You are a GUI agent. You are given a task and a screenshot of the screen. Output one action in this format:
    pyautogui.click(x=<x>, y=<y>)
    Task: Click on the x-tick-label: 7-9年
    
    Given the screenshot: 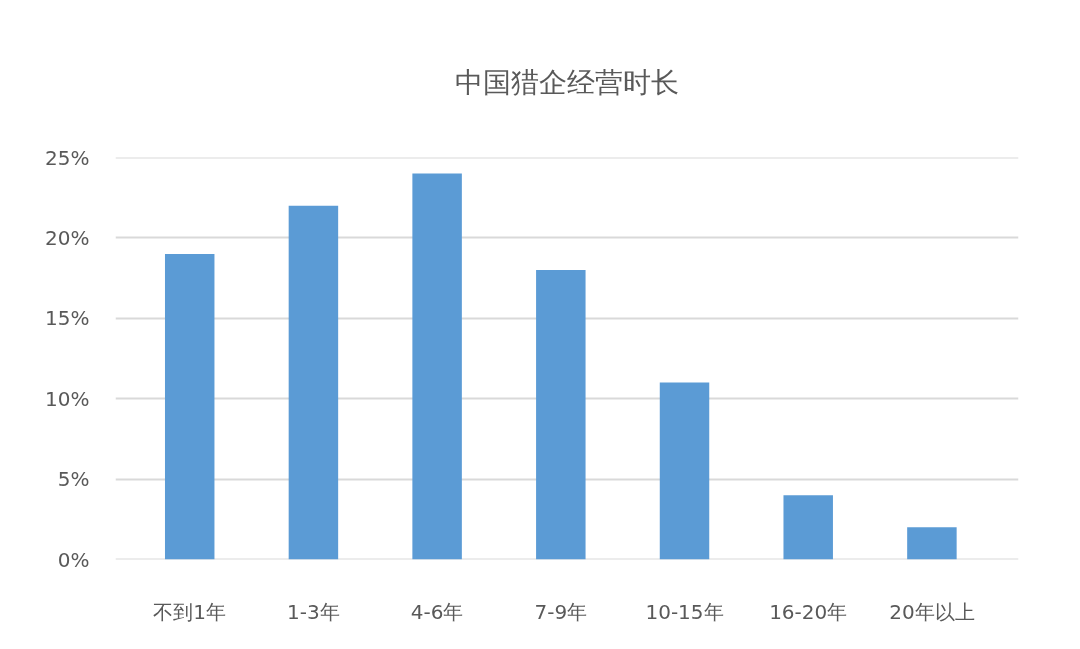 What is the action you would take?
    pyautogui.click(x=561, y=611)
    